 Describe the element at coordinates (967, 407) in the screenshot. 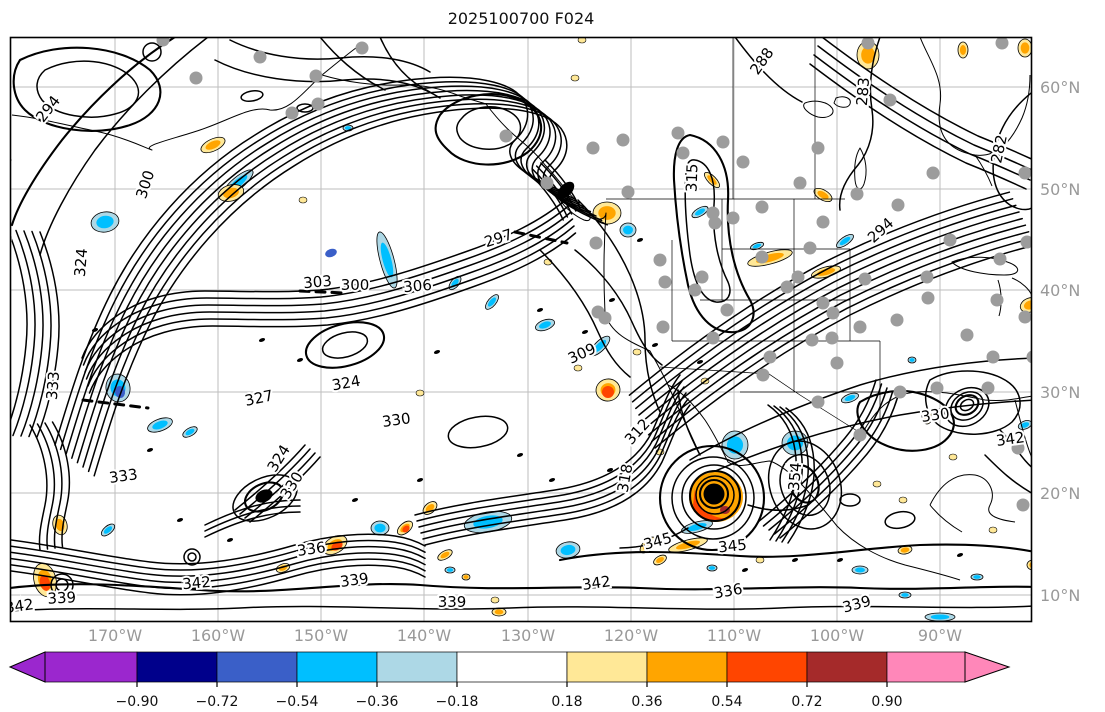

I see `small-vortex` at that location.